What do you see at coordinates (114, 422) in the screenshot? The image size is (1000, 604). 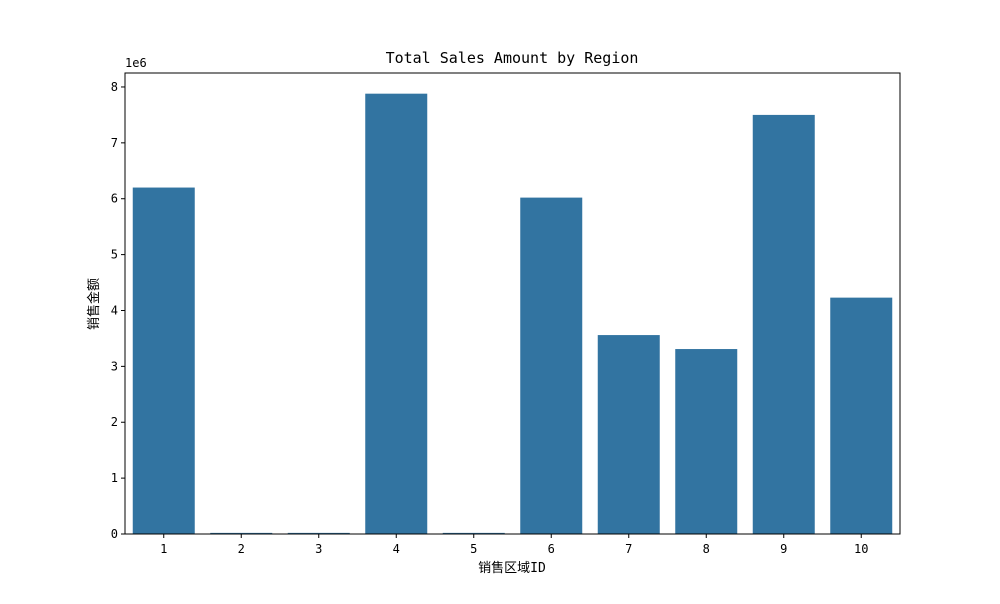 I see `y-tick-label: 2` at bounding box center [114, 422].